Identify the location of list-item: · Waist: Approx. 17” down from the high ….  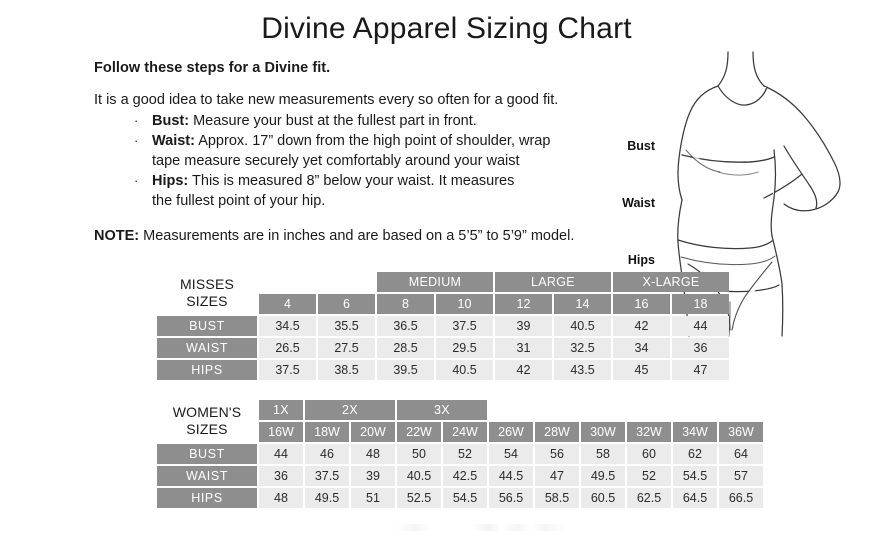
(344, 141).